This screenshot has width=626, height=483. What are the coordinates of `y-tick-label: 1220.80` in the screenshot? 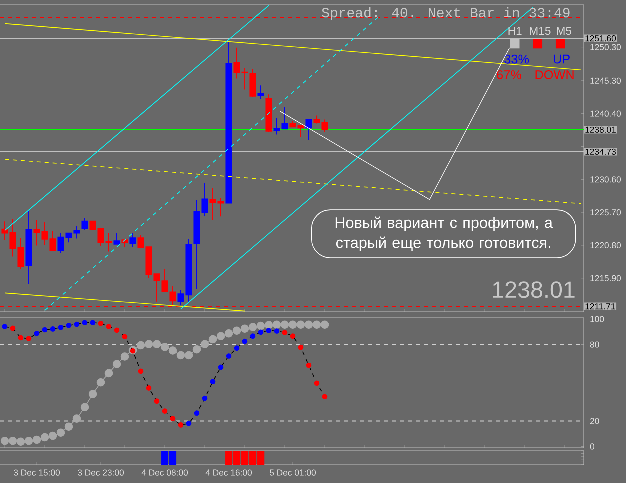 It's located at (606, 245).